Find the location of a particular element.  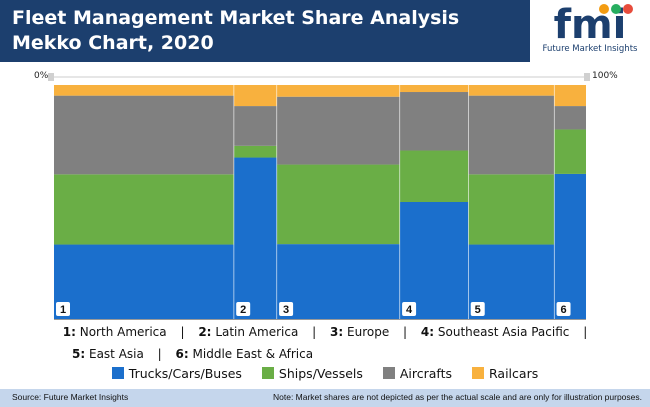

mekko-bar-1-trucks-cars-buses is located at coordinates (144, 281).